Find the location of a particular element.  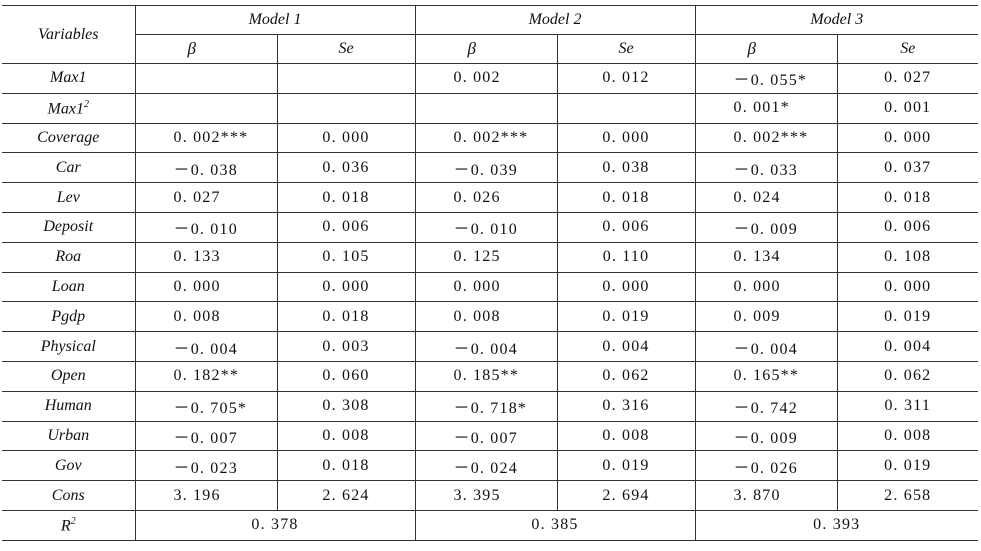

se-cell: 0. 062 is located at coordinates (907, 376).